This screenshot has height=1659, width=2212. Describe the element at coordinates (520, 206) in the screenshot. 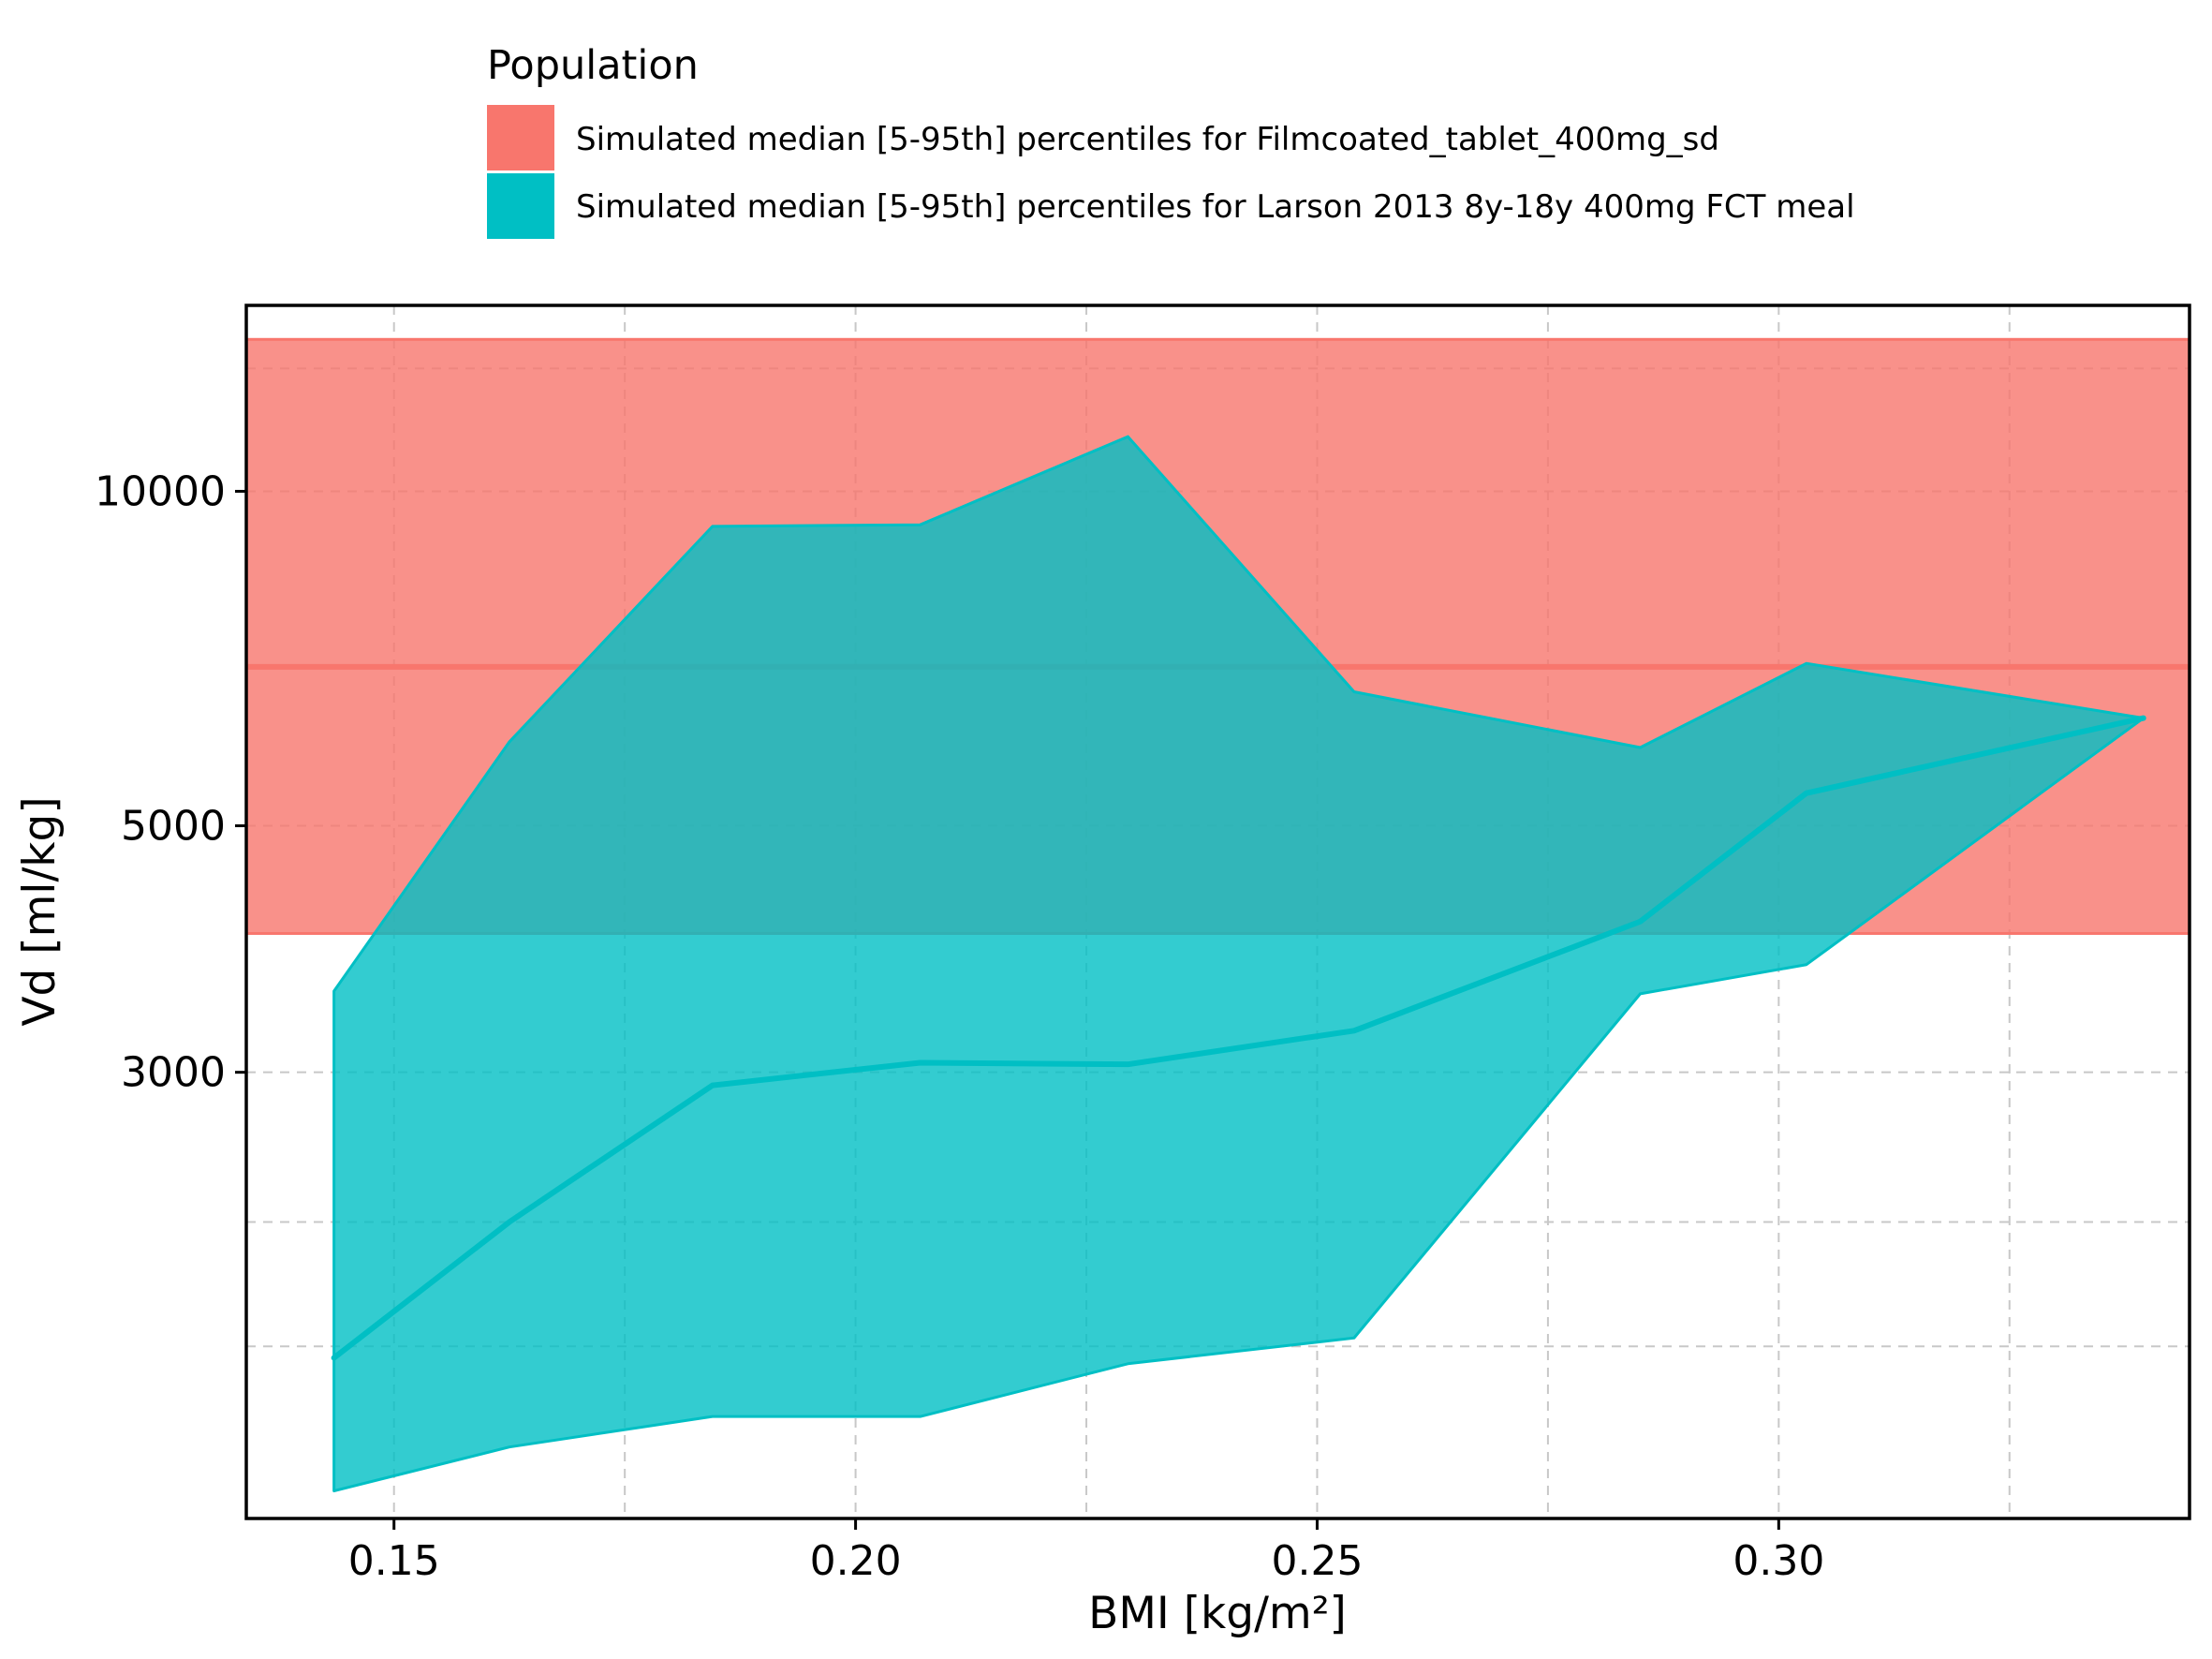

I see `legend-swatch-larson` at that location.